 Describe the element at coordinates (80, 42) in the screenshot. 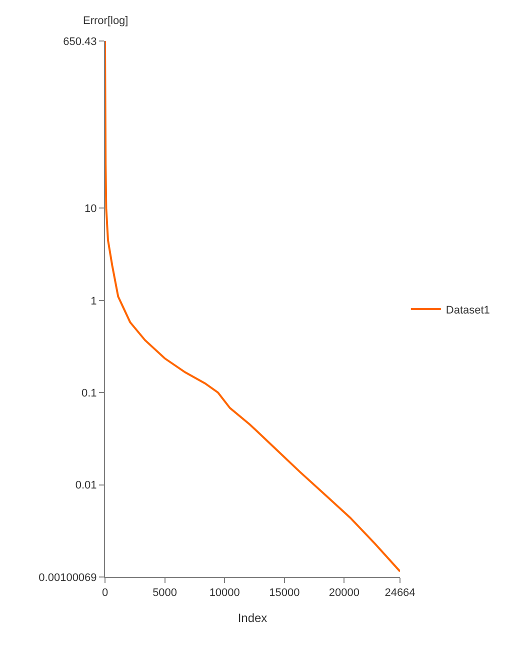

I see `y-tick-label: 650.43` at that location.